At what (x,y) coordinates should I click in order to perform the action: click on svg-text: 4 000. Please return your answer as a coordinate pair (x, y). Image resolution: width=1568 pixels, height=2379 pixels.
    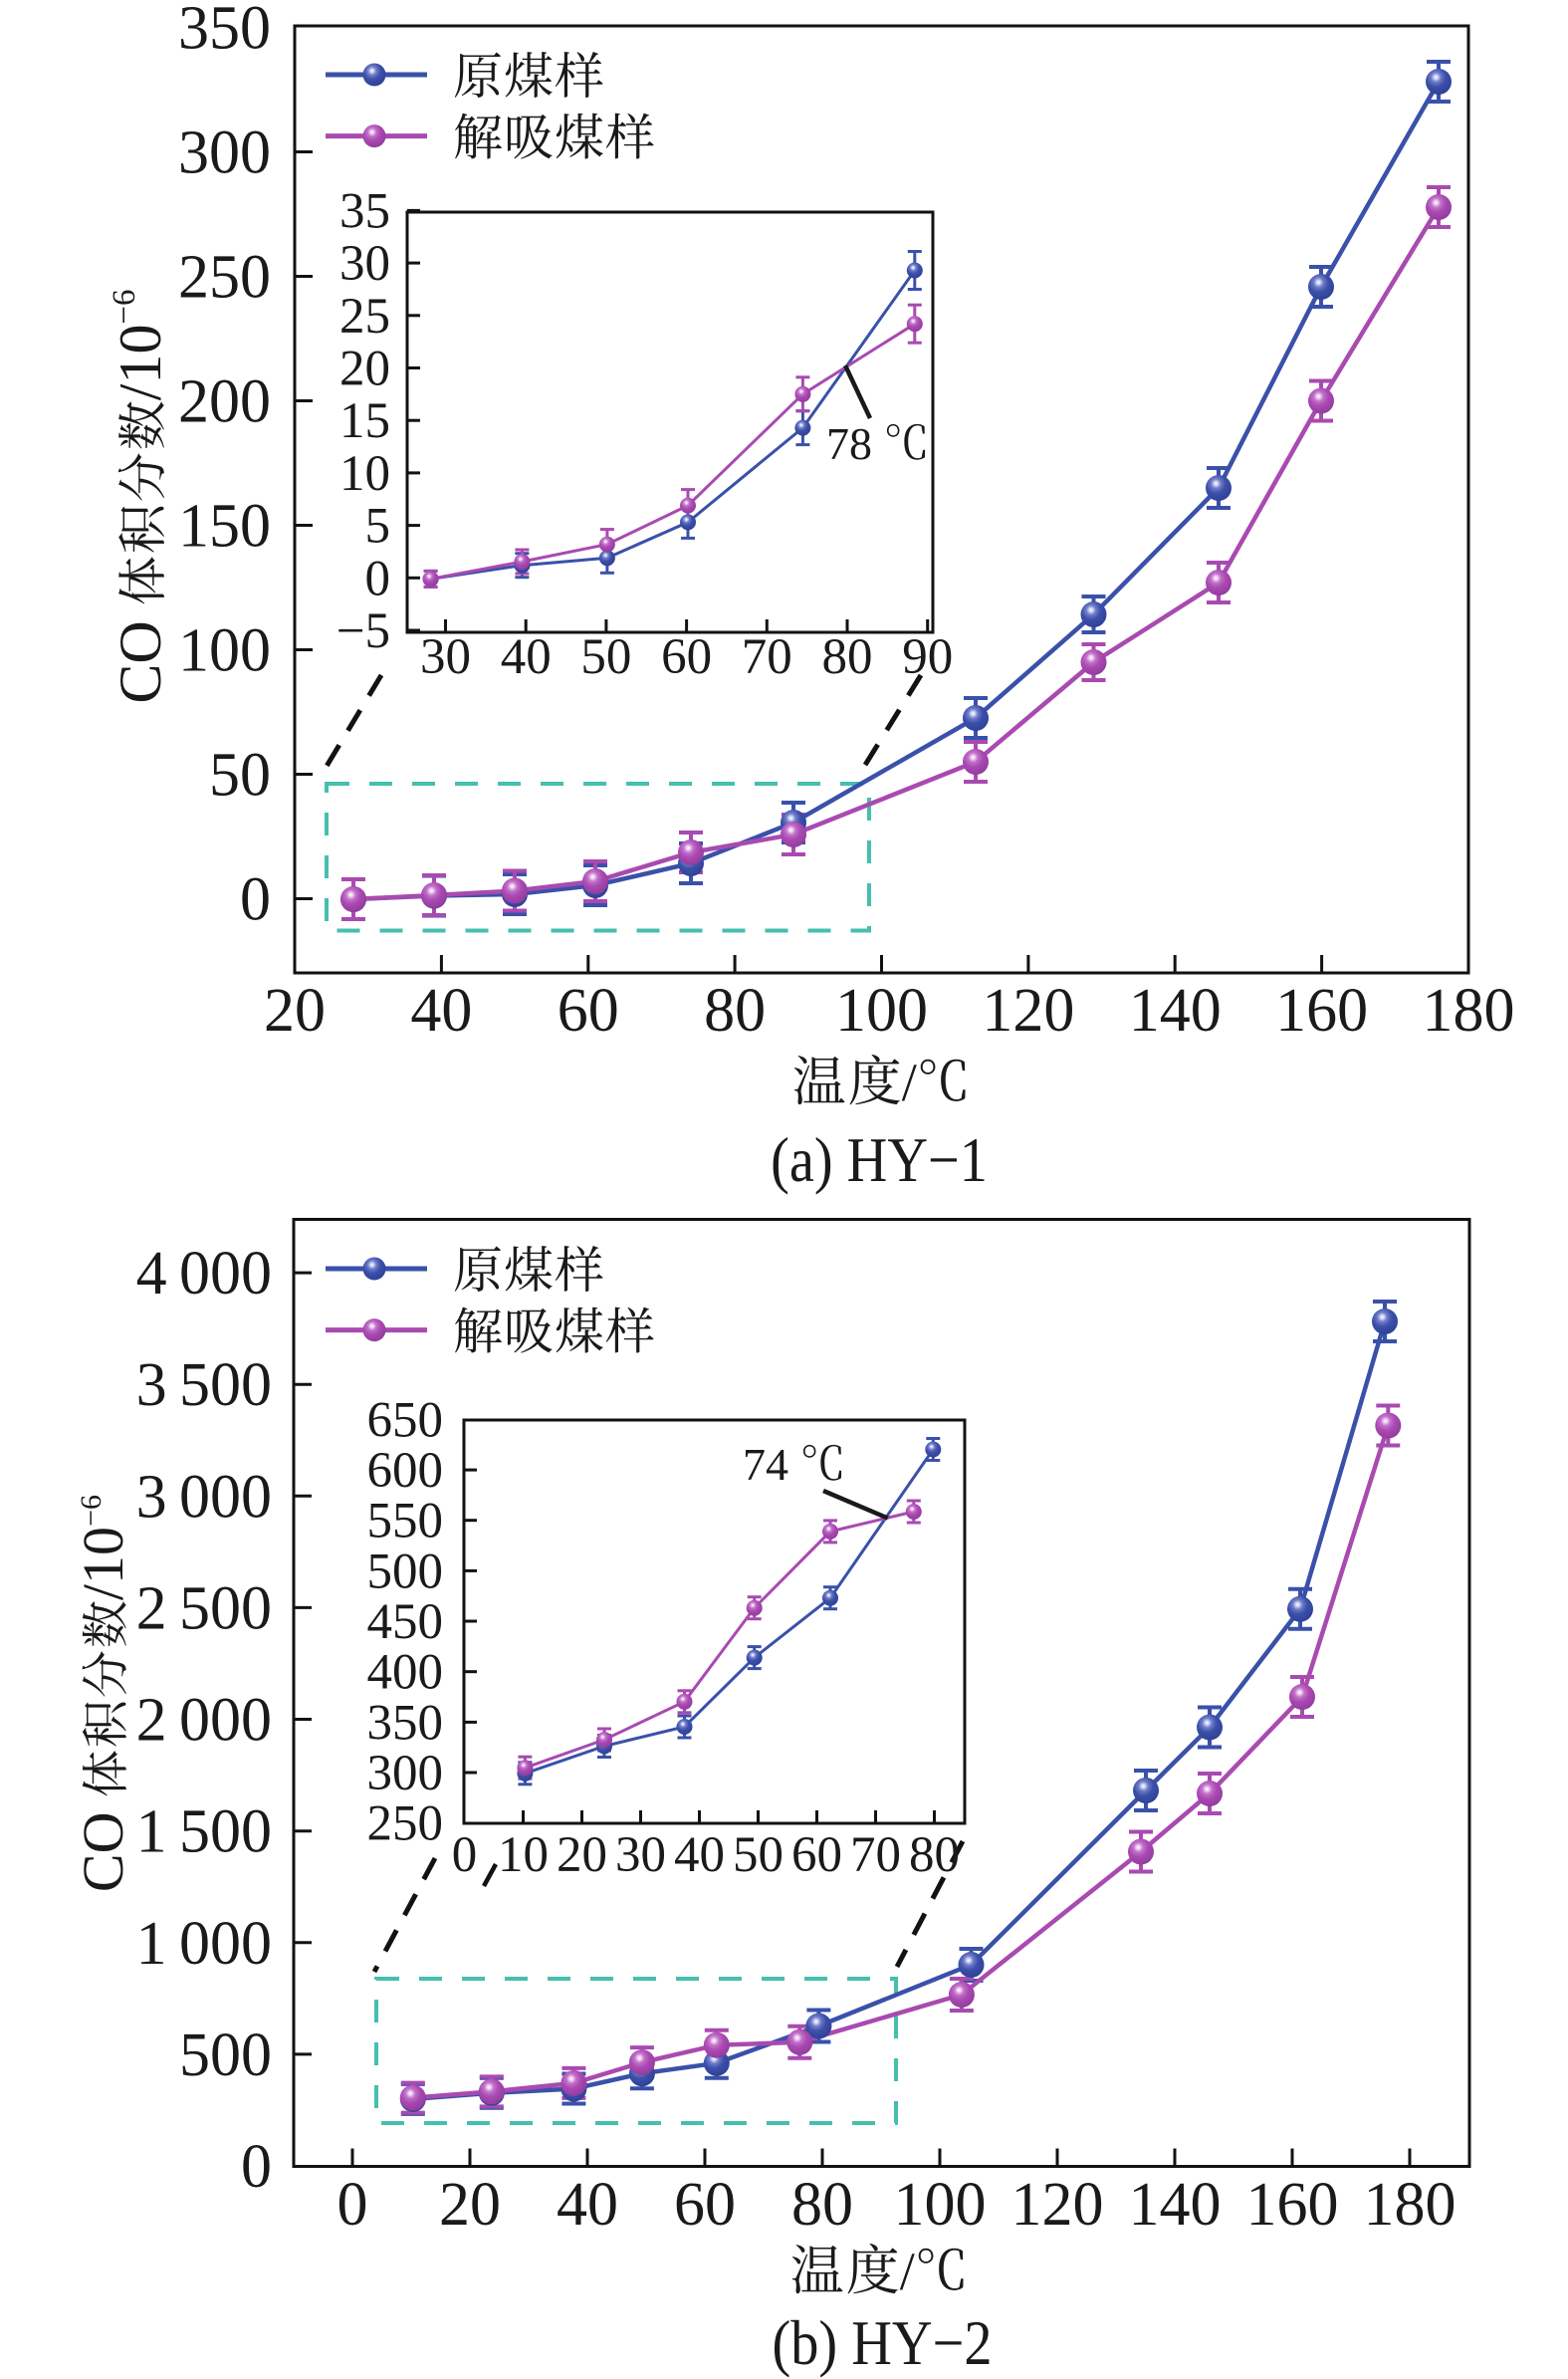
    Looking at the image, I should click on (204, 1274).